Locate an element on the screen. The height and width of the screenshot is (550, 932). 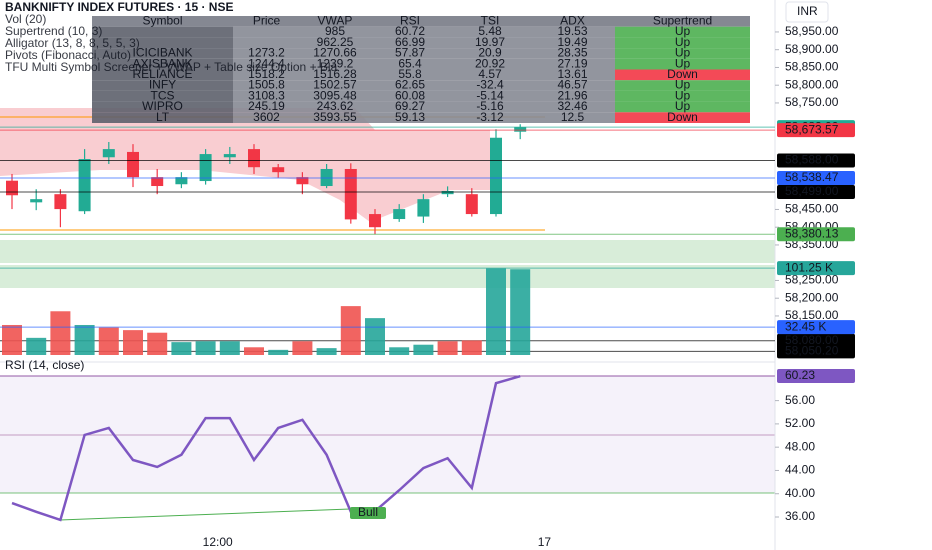
cell-text: 20.9 is located at coordinates (490, 53).